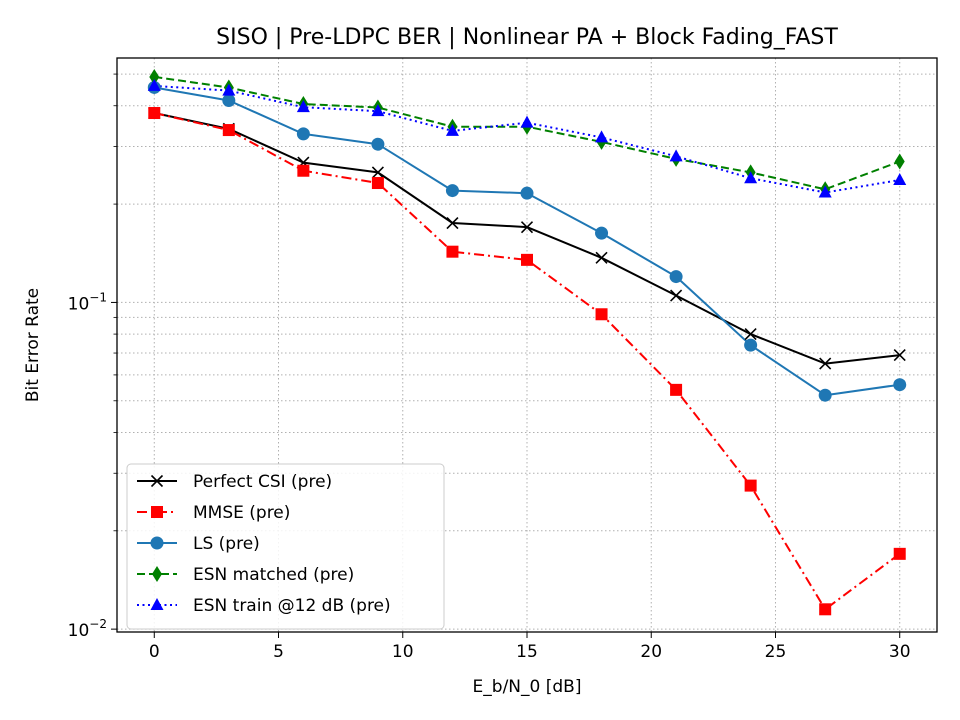 The image size is (960, 720). I want to click on legend-entry-1: MMSE (pre), so click(241, 513).